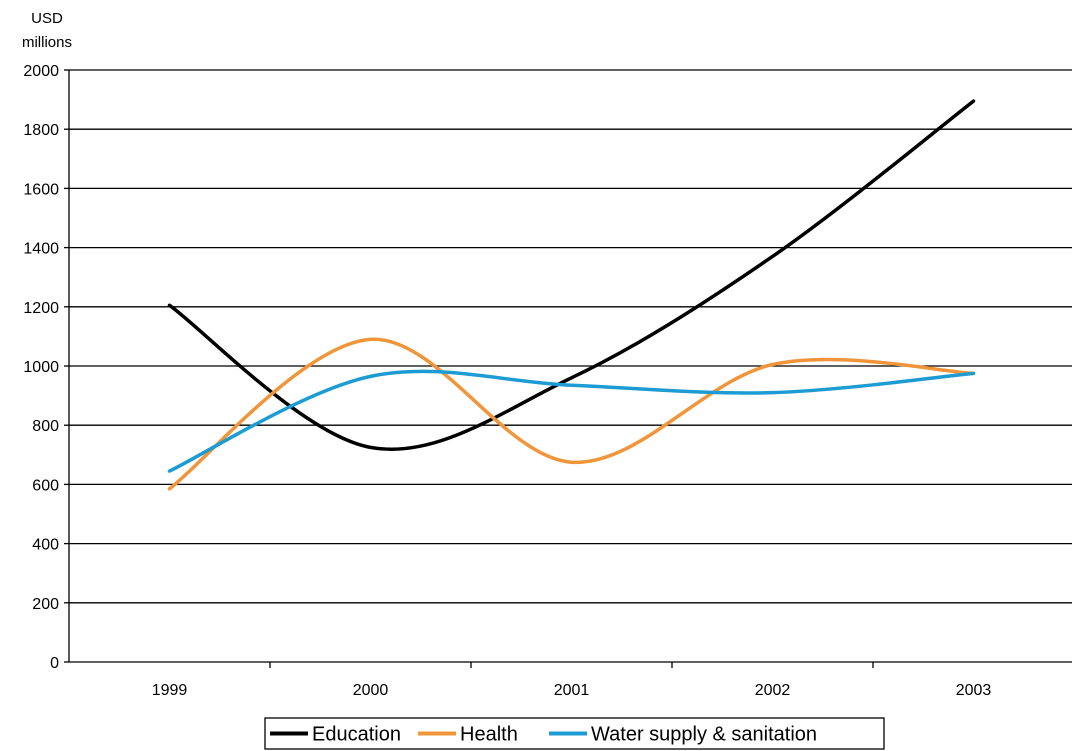 The width and height of the screenshot is (1072, 751). What do you see at coordinates (773, 690) in the screenshot?
I see `x-tick-label: 2002` at bounding box center [773, 690].